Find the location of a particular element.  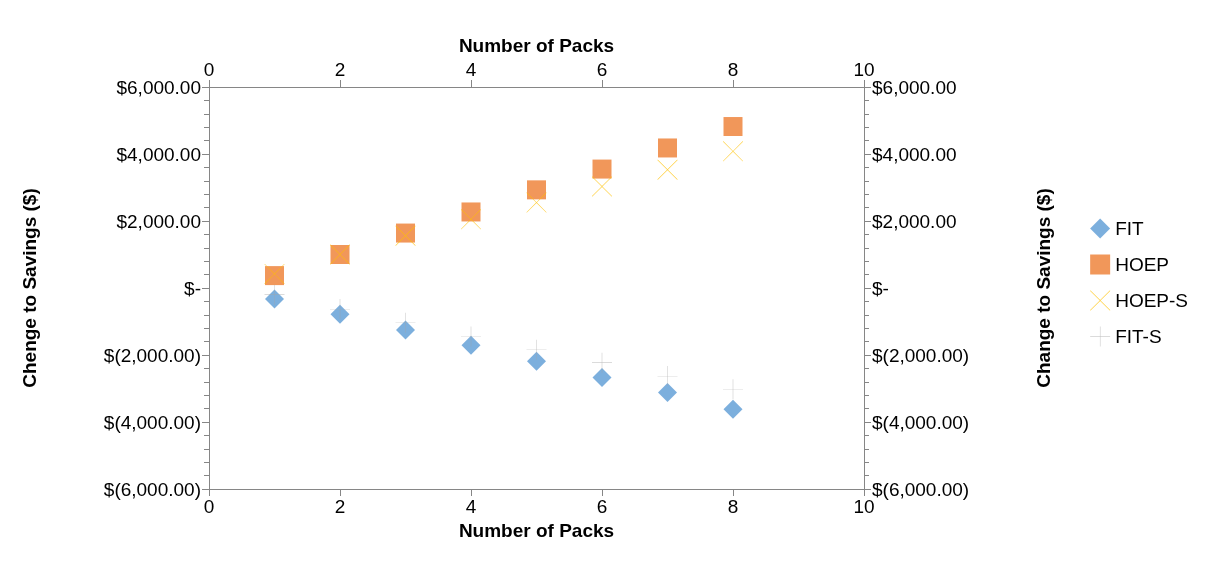

x-axis-title: Number of Packs is located at coordinates (536, 530).